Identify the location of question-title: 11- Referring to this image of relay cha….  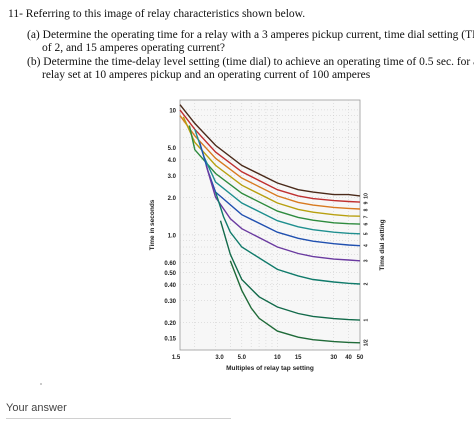
(157, 14).